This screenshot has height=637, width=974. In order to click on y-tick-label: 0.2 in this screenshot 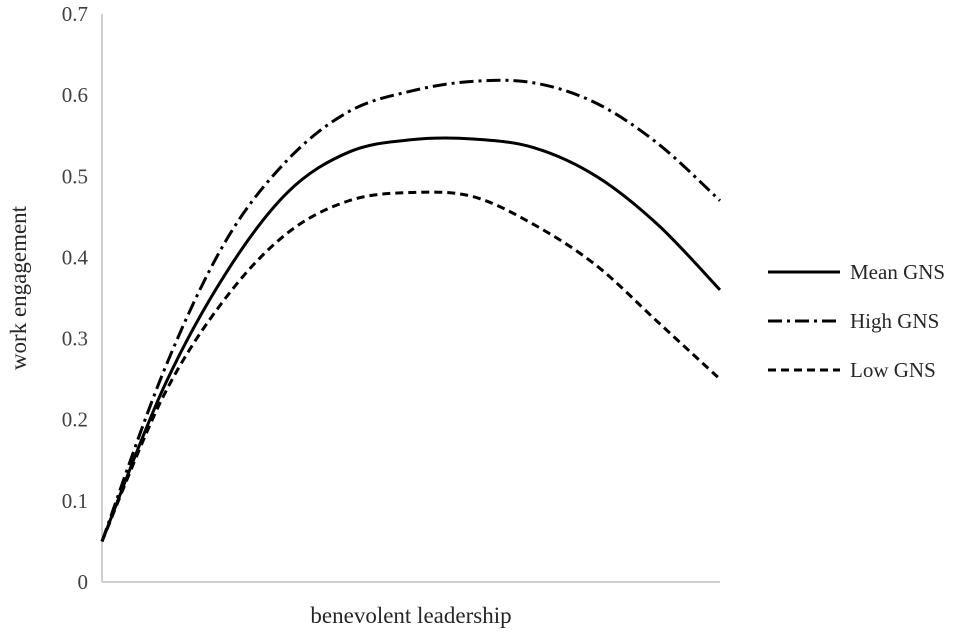, I will do `click(75, 420)`.